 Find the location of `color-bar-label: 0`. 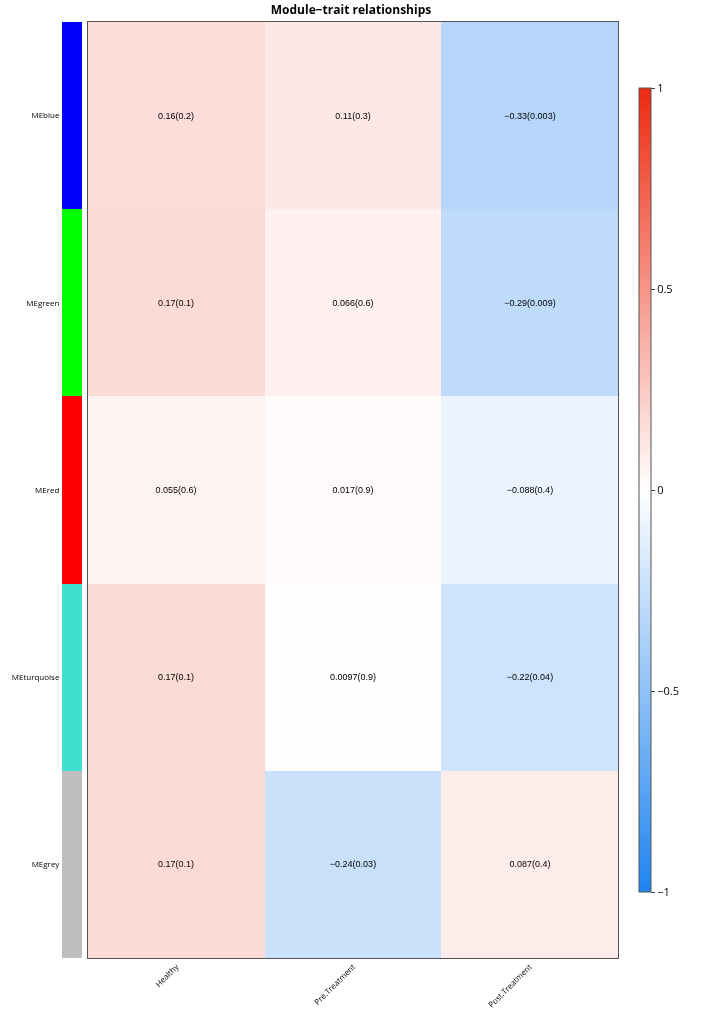

color-bar-label: 0 is located at coordinates (660, 489).